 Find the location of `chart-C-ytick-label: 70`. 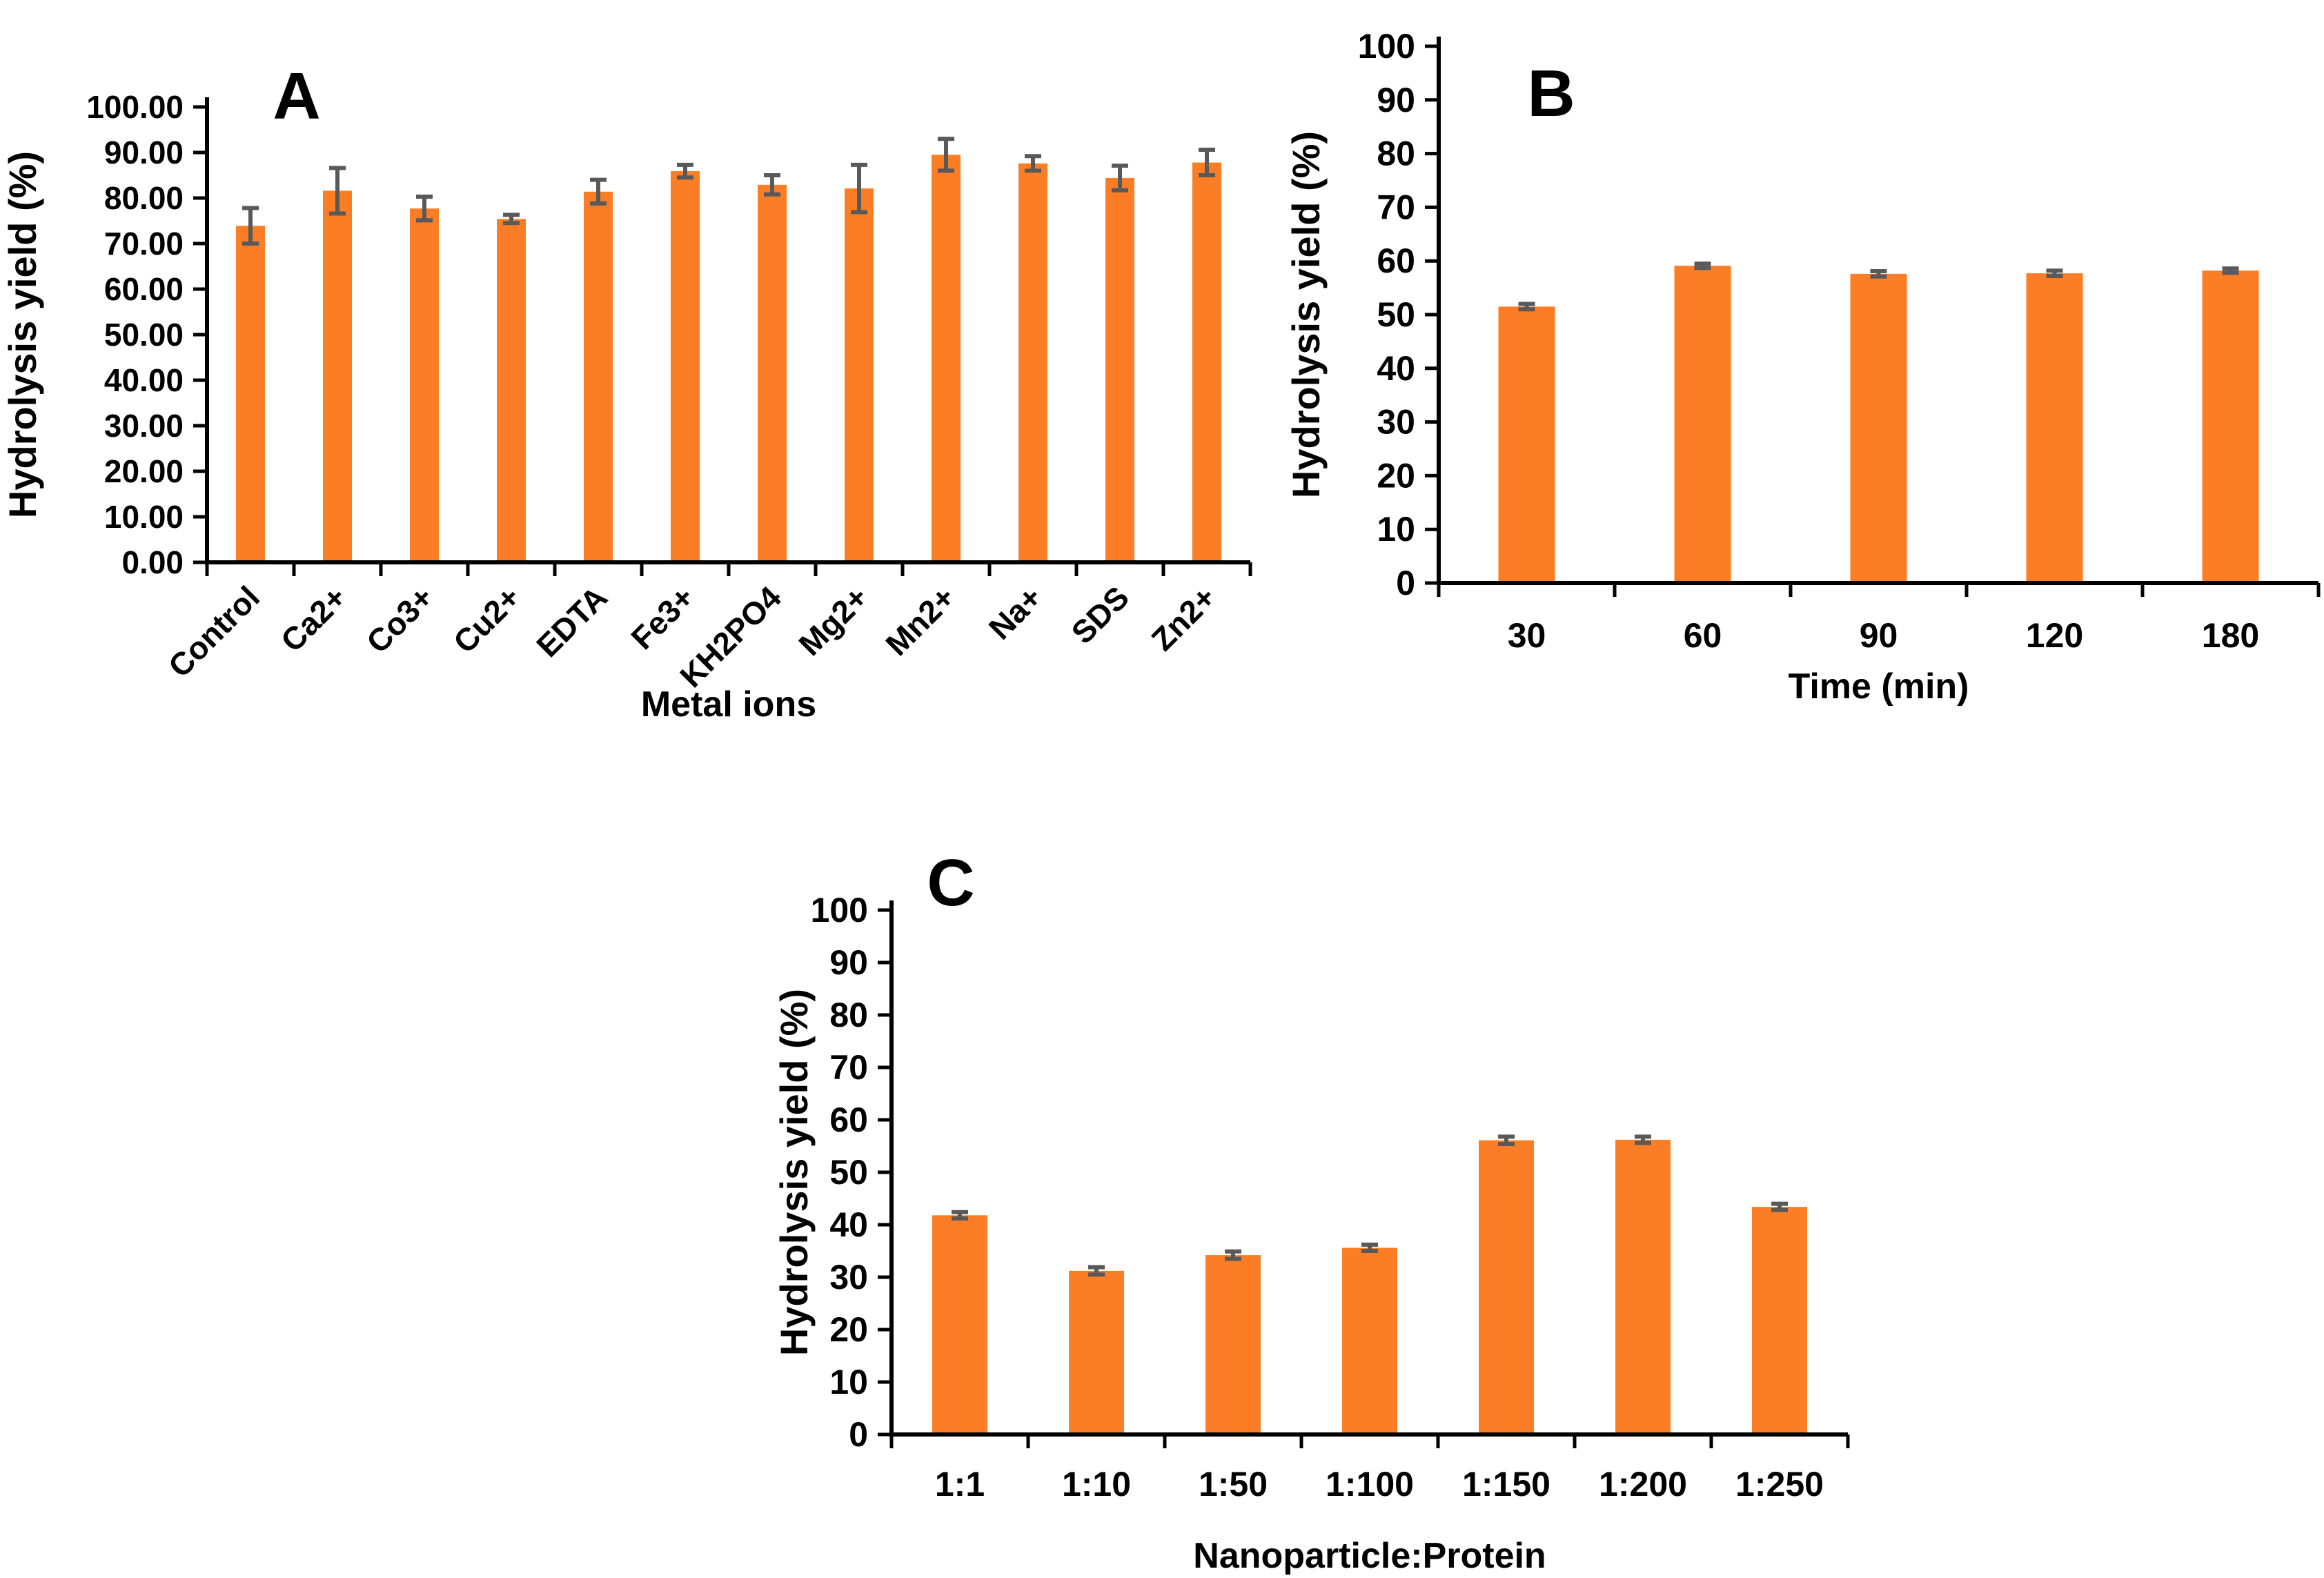

chart-C-ytick-label: 70 is located at coordinates (848, 1067).